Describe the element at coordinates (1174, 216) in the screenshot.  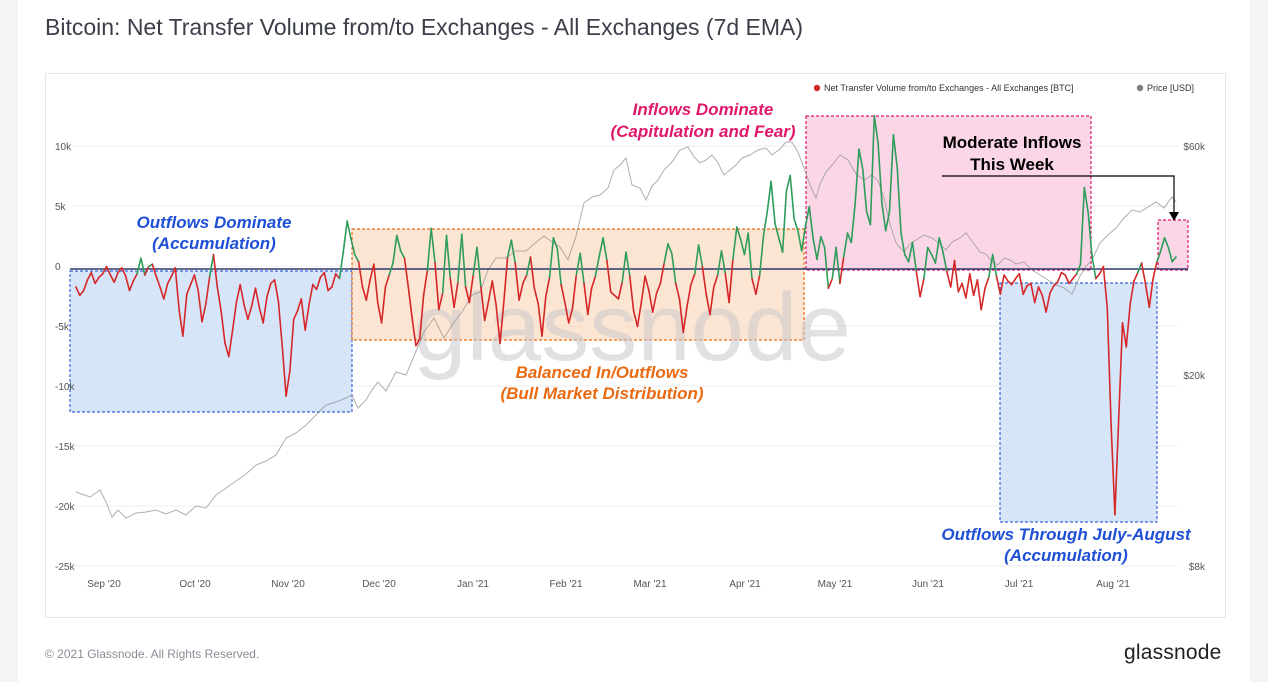
I see `moderate-arrow-head` at that location.